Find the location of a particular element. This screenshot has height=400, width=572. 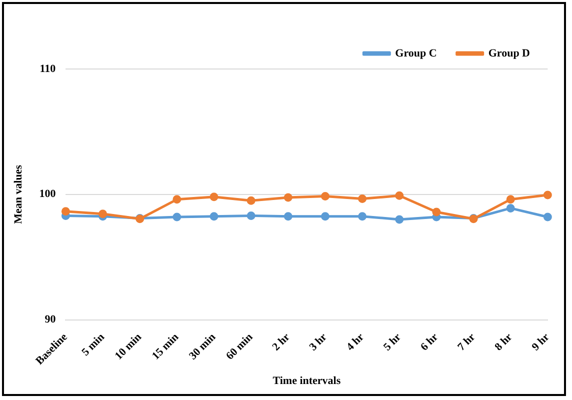

y-tick-label: 100 is located at coordinates (47, 194).